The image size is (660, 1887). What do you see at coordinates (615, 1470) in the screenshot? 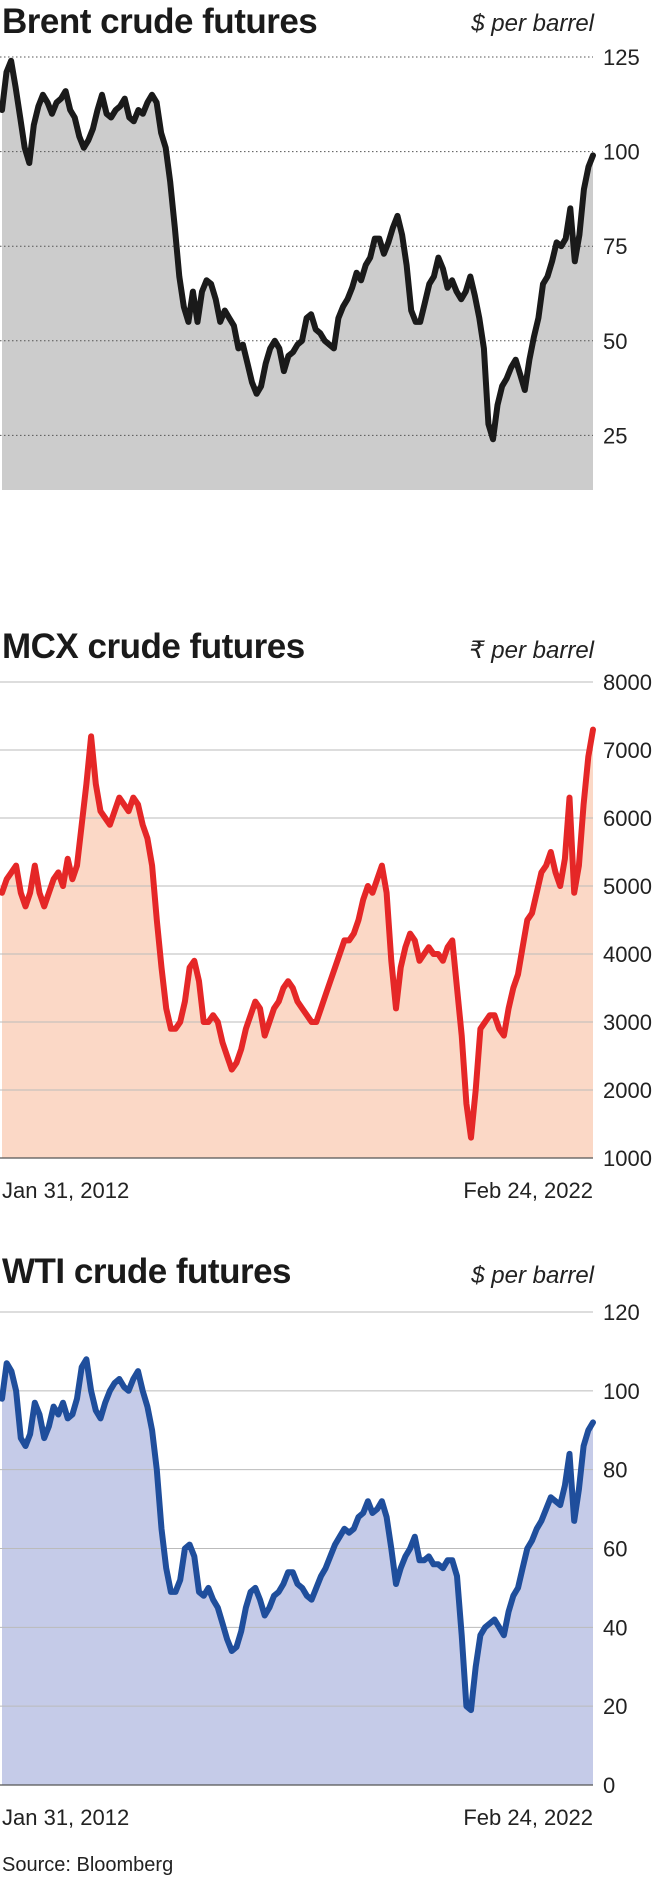
I see `y-tick-label: 80` at bounding box center [615, 1470].